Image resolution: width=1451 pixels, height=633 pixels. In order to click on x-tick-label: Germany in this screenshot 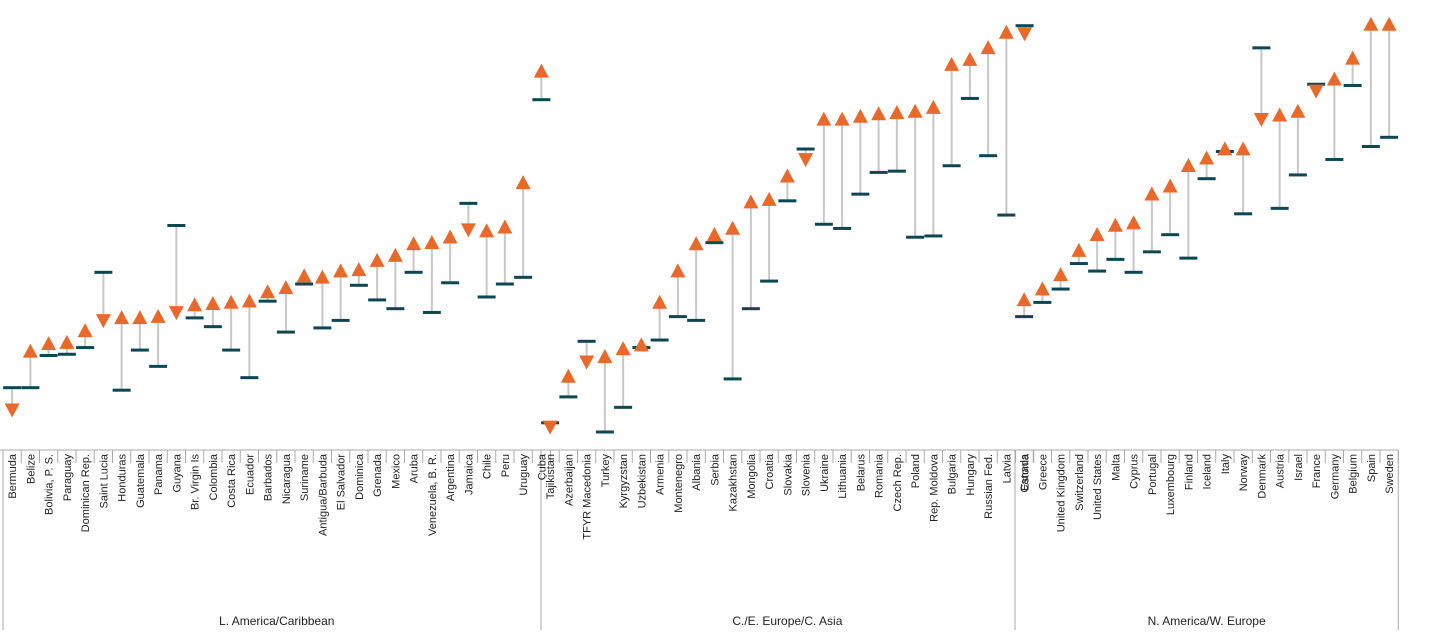, I will do `click(1335, 477)`.